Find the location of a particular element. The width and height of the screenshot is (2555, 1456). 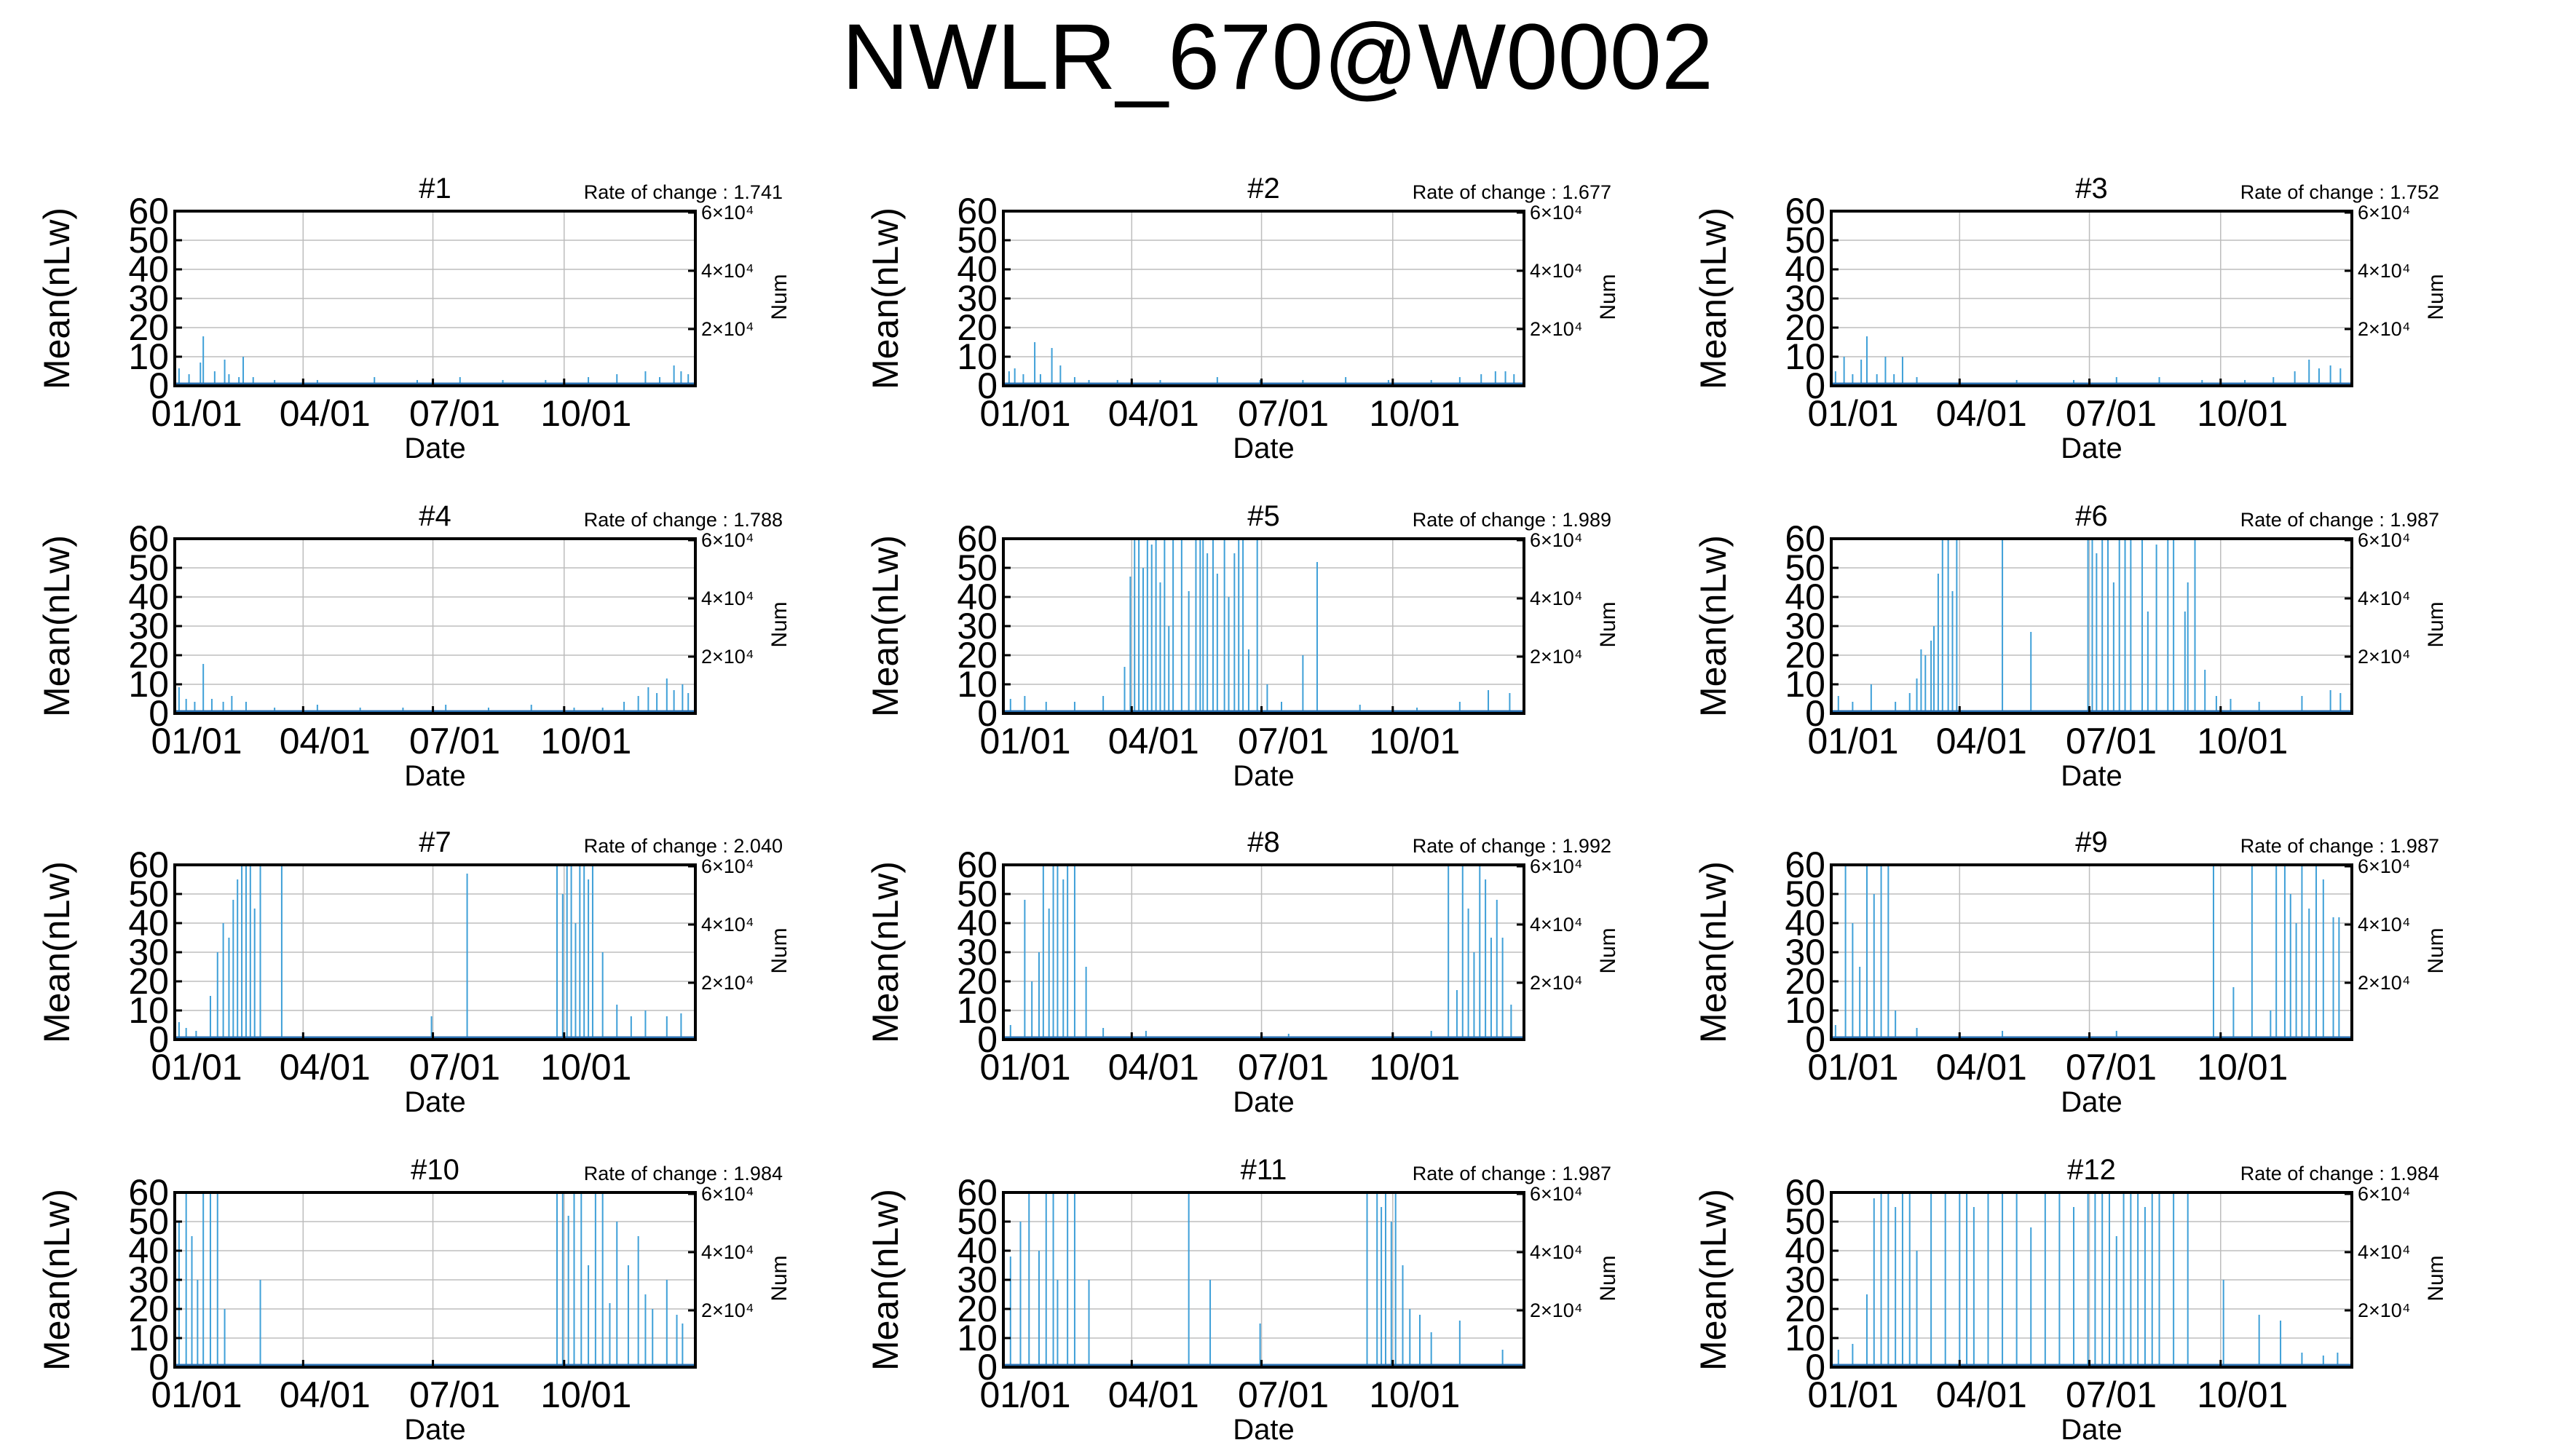

panel-title: #6 is located at coordinates (2091, 516).